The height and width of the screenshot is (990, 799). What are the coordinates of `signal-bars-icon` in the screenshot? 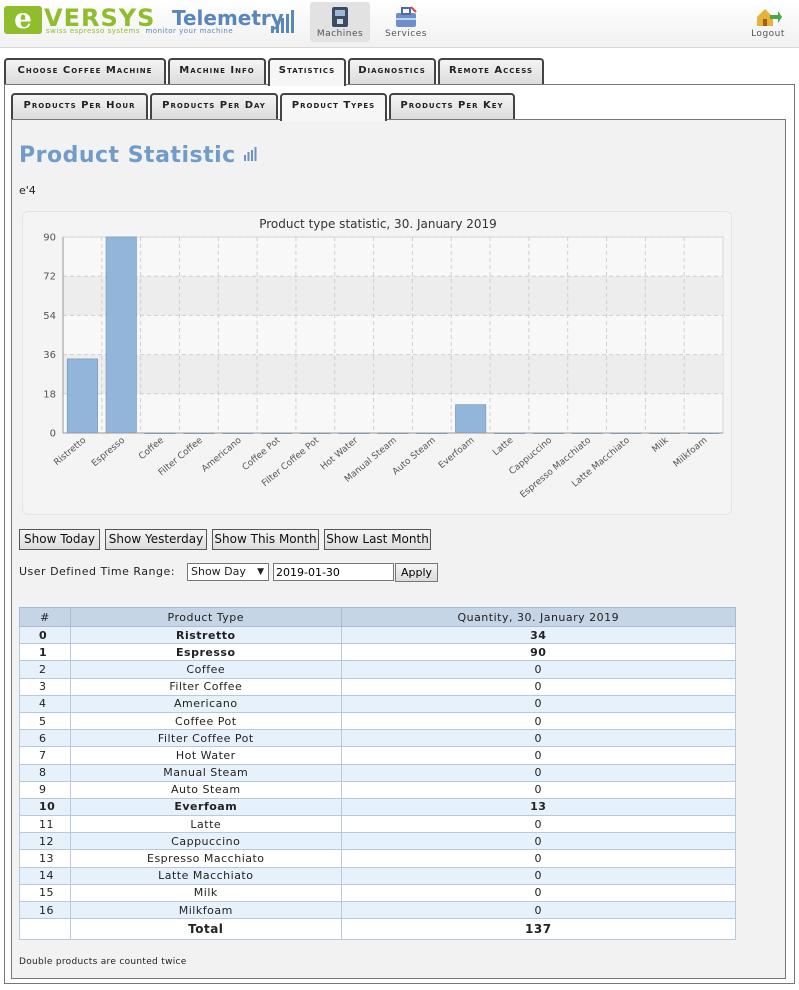 It's located at (282, 21).